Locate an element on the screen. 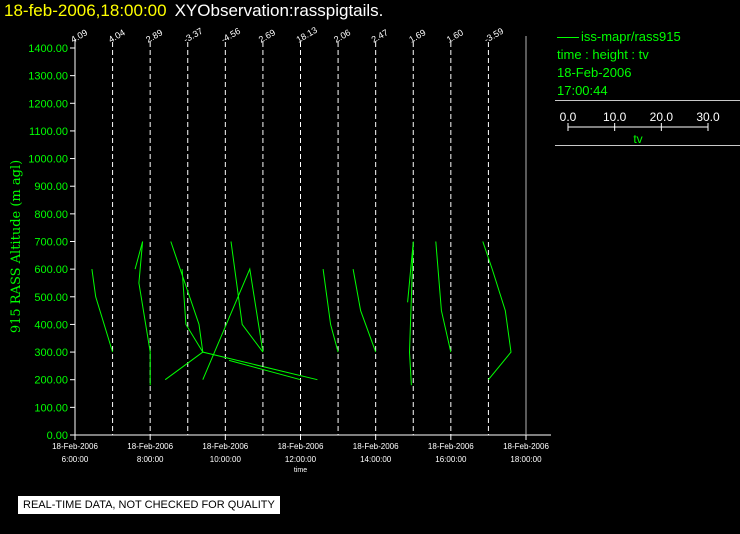  x-tick-label-time: 10:00:00 is located at coordinates (226, 459).